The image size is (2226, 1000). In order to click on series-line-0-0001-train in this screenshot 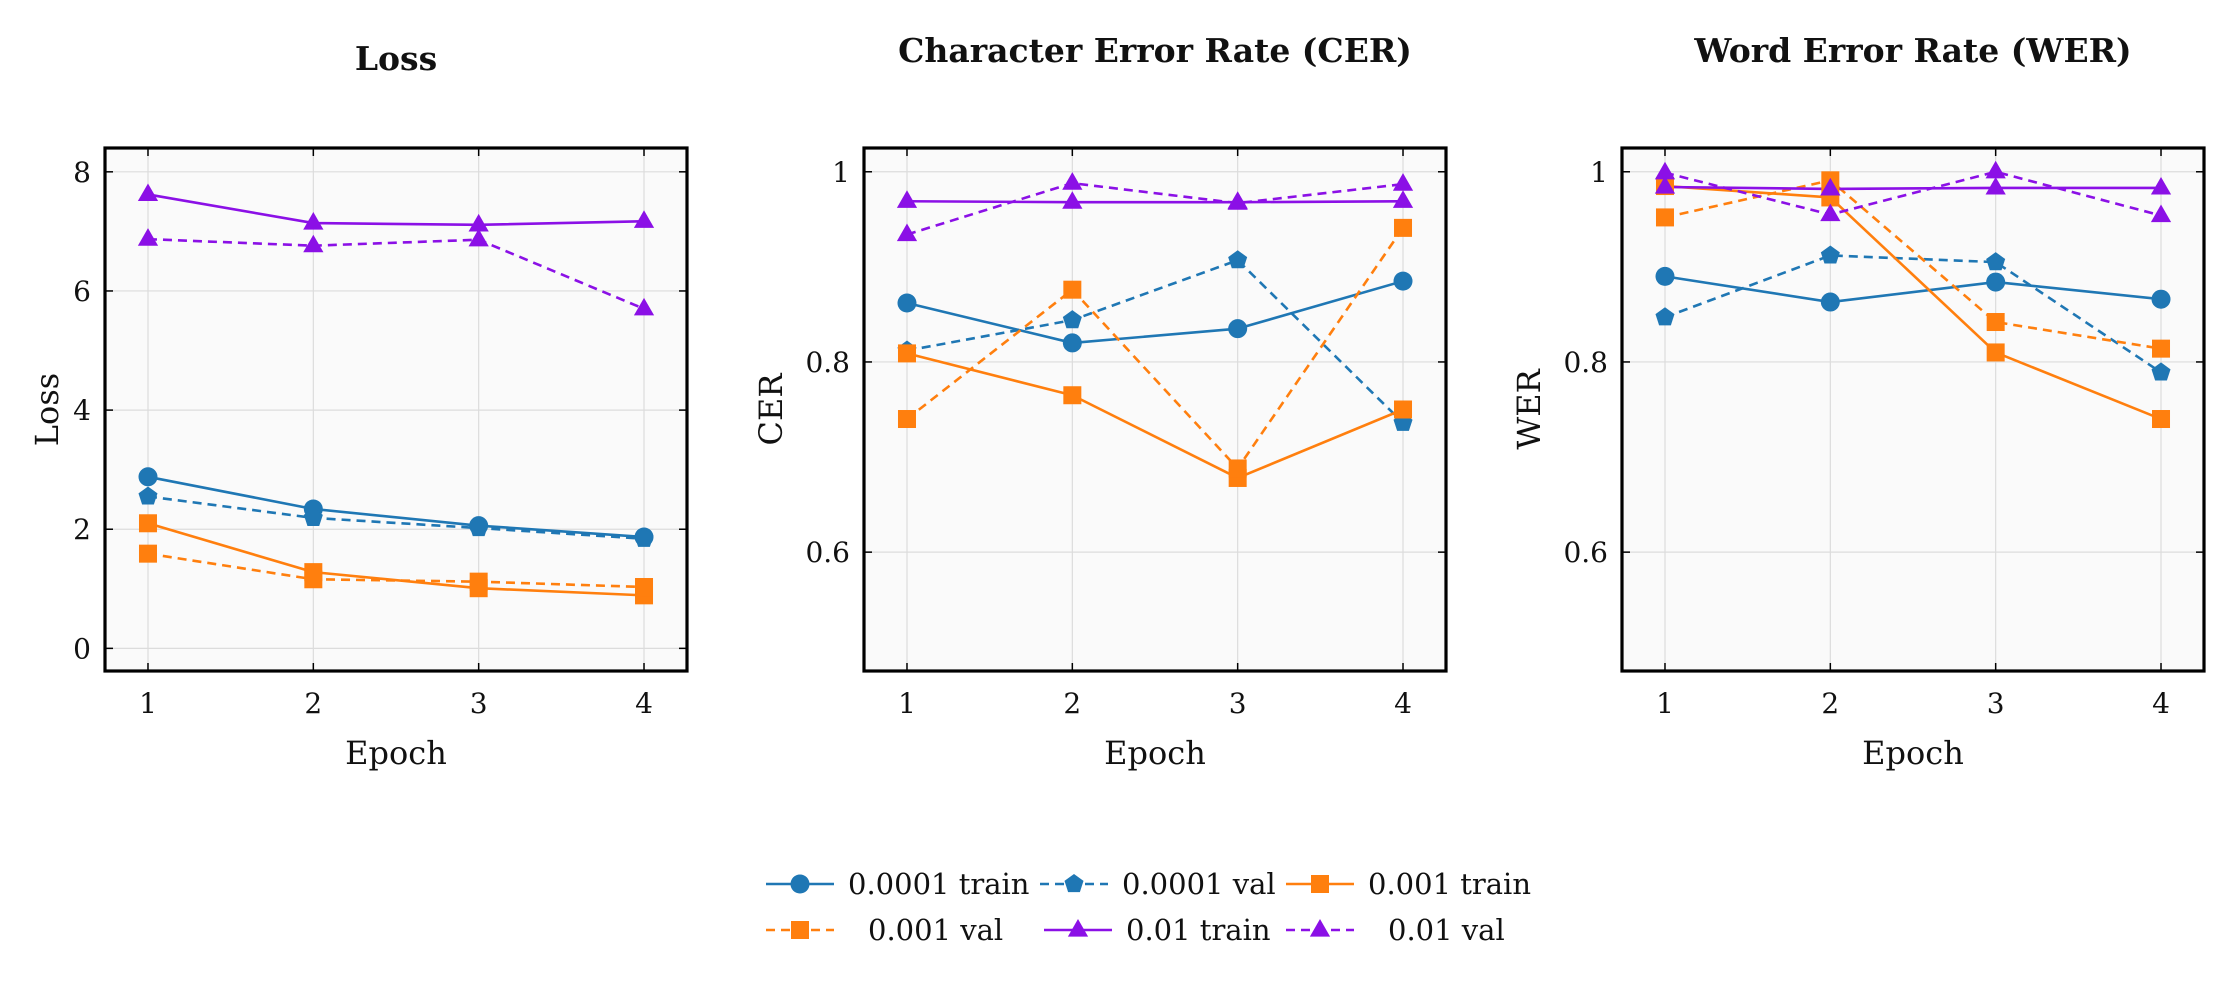, I will do `click(1913, 289)`.